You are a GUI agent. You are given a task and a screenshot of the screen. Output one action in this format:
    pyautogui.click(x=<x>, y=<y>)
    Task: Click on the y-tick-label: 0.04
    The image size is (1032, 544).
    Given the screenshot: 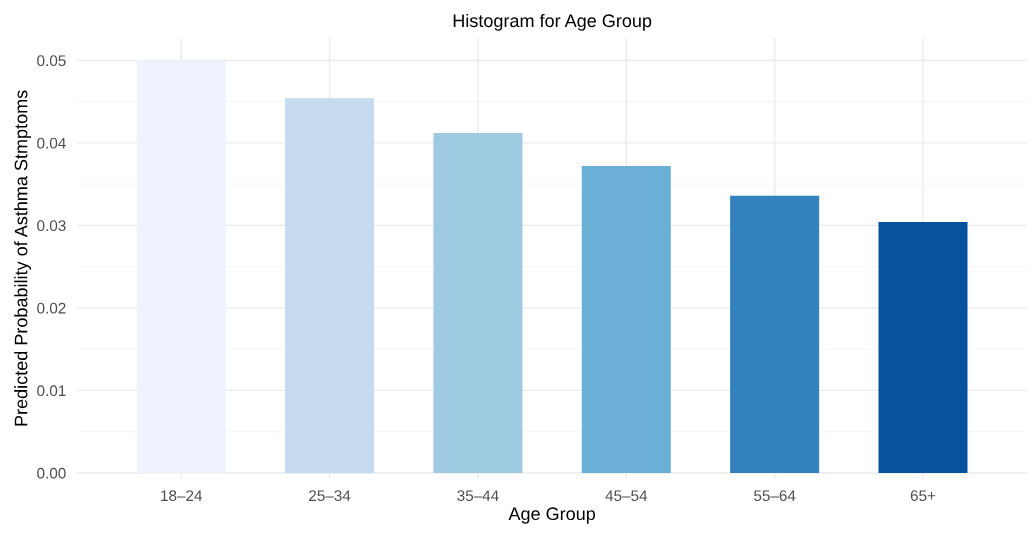 What is the action you would take?
    pyautogui.click(x=51, y=143)
    